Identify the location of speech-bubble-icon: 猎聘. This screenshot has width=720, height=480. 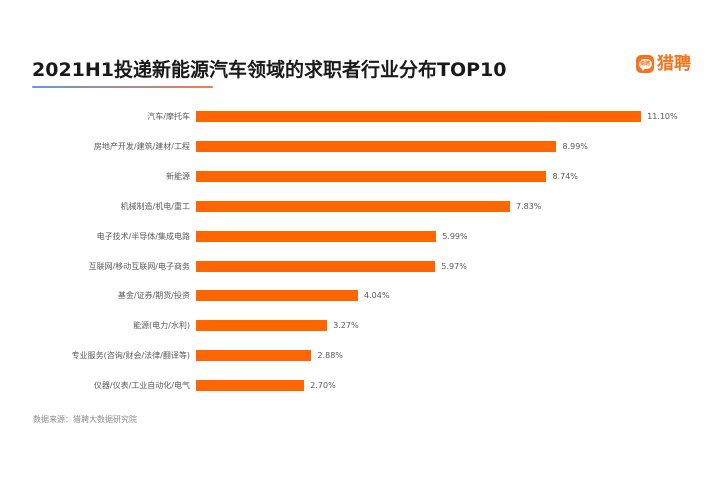
(645, 65).